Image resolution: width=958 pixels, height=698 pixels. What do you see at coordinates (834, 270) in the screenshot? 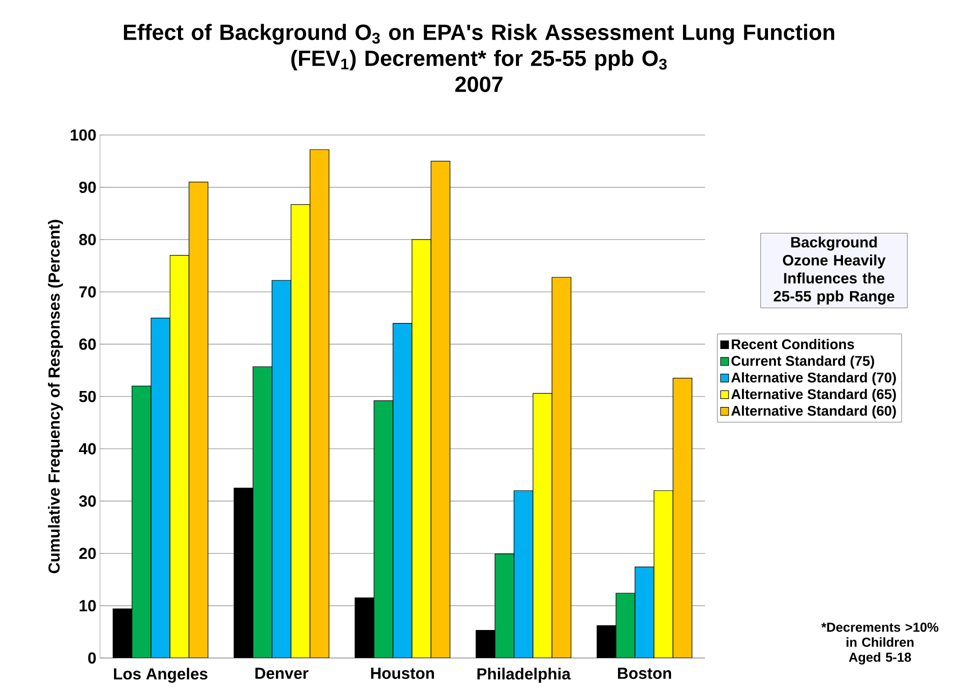
I see `text: Background Ozone Heavily Influences the 25-55 ppb Range` at bounding box center [834, 270].